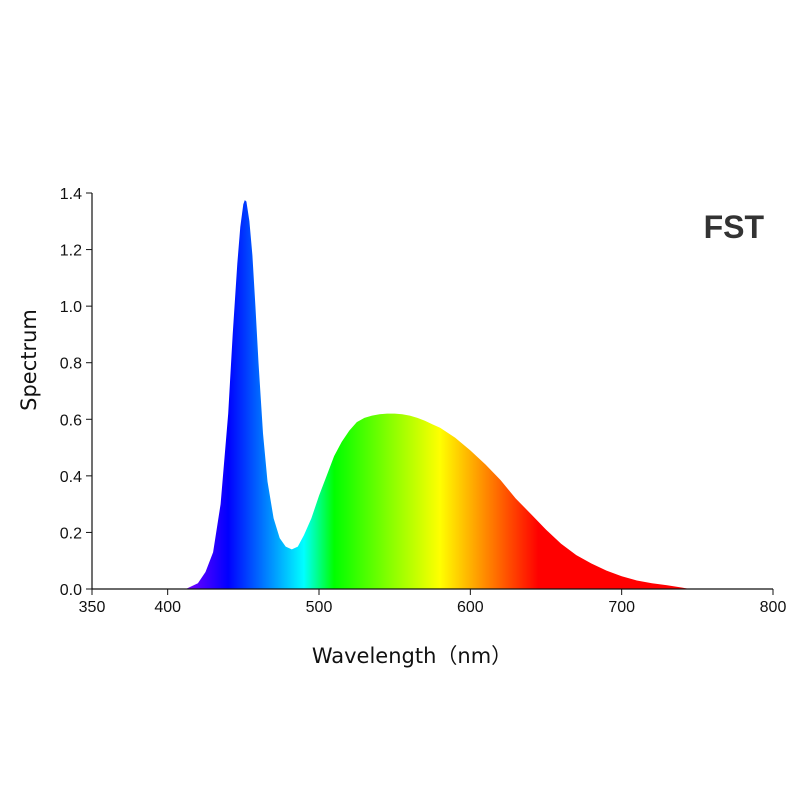 The width and height of the screenshot is (800, 800). What do you see at coordinates (773, 607) in the screenshot?
I see `x-tick-label: 800` at bounding box center [773, 607].